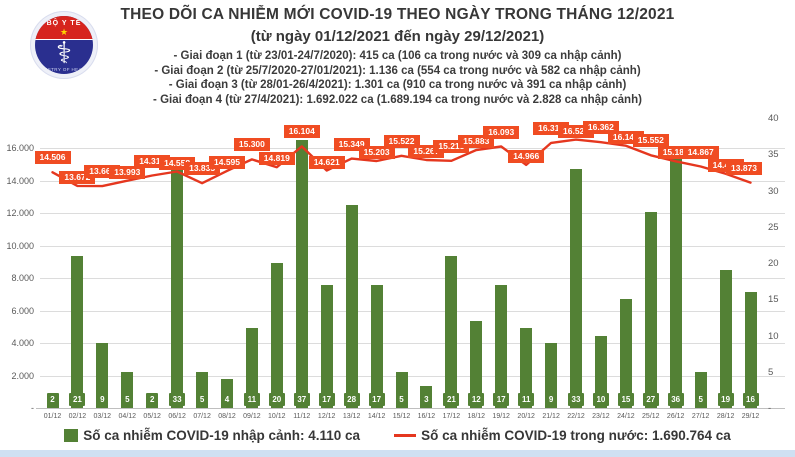  I want to click on ministry-of-health-logo: BỘ Y TẾ ★ ⚕ MINISTRY OF HEALTH, so click(64, 46).